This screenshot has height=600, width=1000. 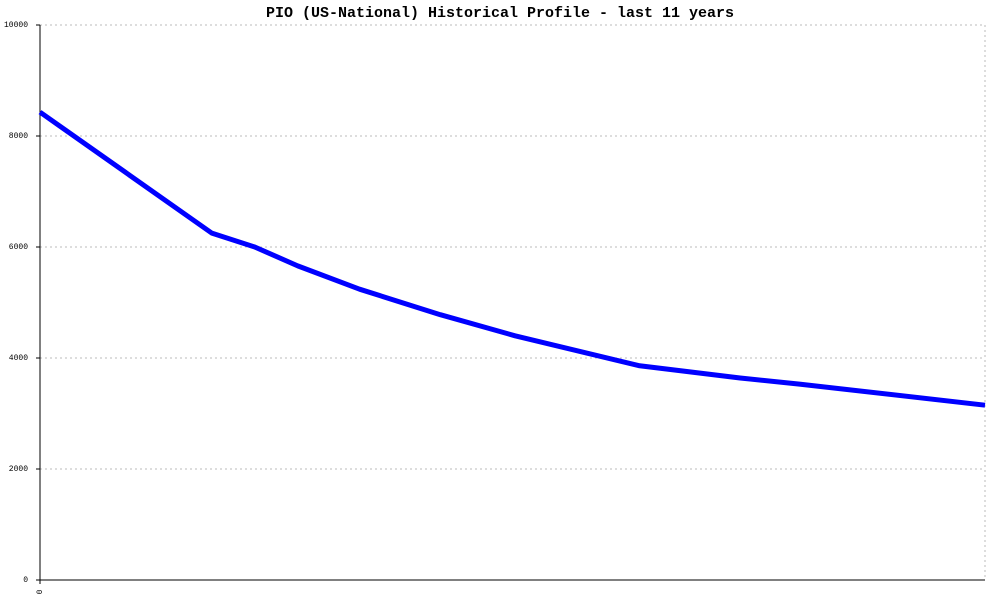 What do you see at coordinates (18, 136) in the screenshot?
I see `y-tick-label: 8000` at bounding box center [18, 136].